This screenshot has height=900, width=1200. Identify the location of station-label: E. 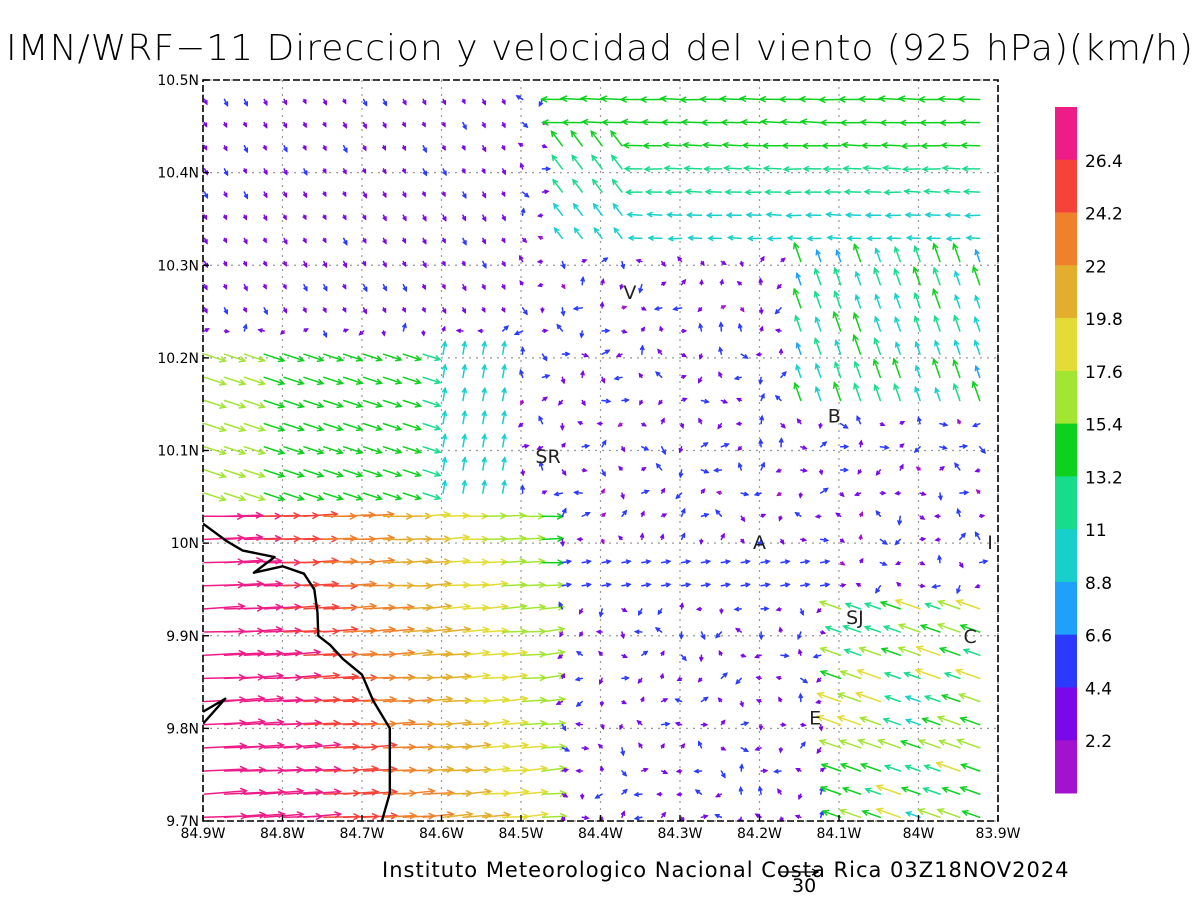
(815, 718).